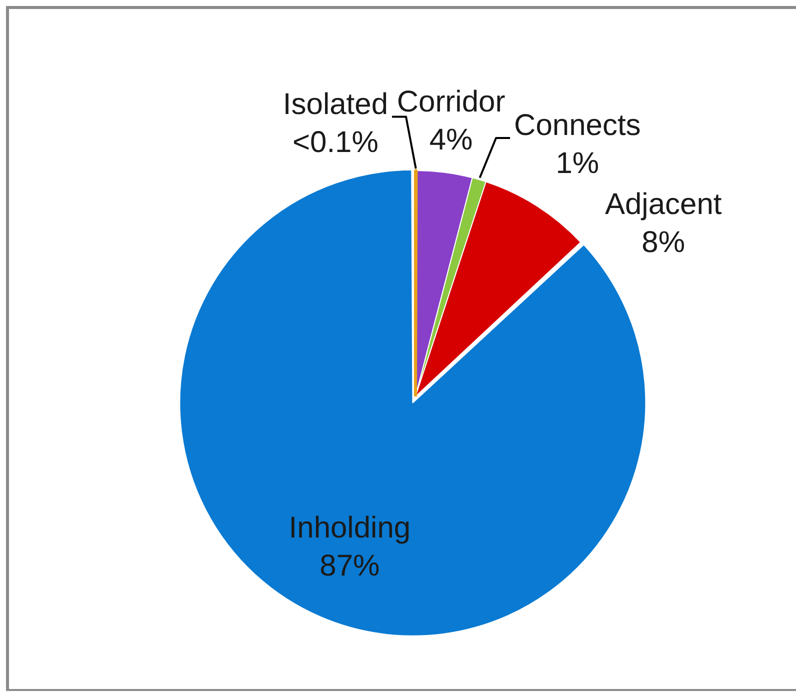 This screenshot has height=692, width=796. Describe the element at coordinates (451, 101) in the screenshot. I see `slice-label: Corridor` at that location.